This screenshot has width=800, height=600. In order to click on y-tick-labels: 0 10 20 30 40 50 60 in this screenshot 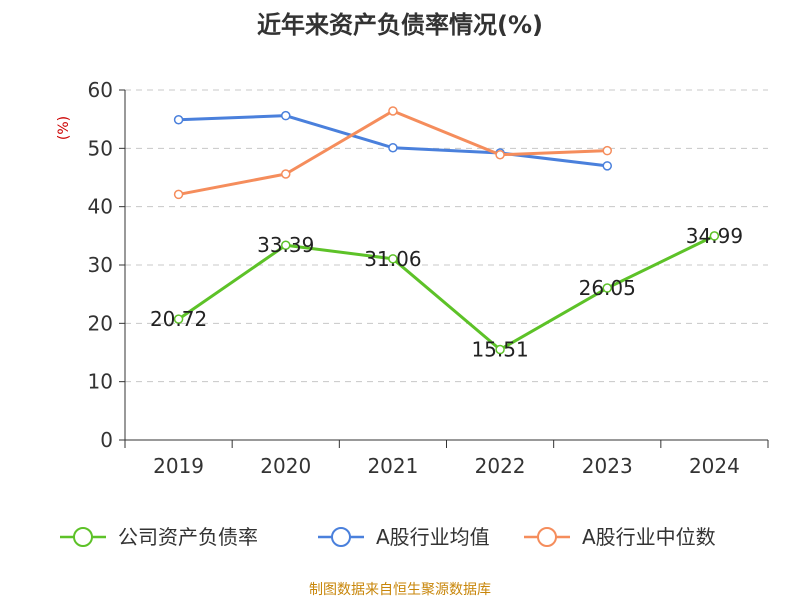, I will do `click(106, 265)`.